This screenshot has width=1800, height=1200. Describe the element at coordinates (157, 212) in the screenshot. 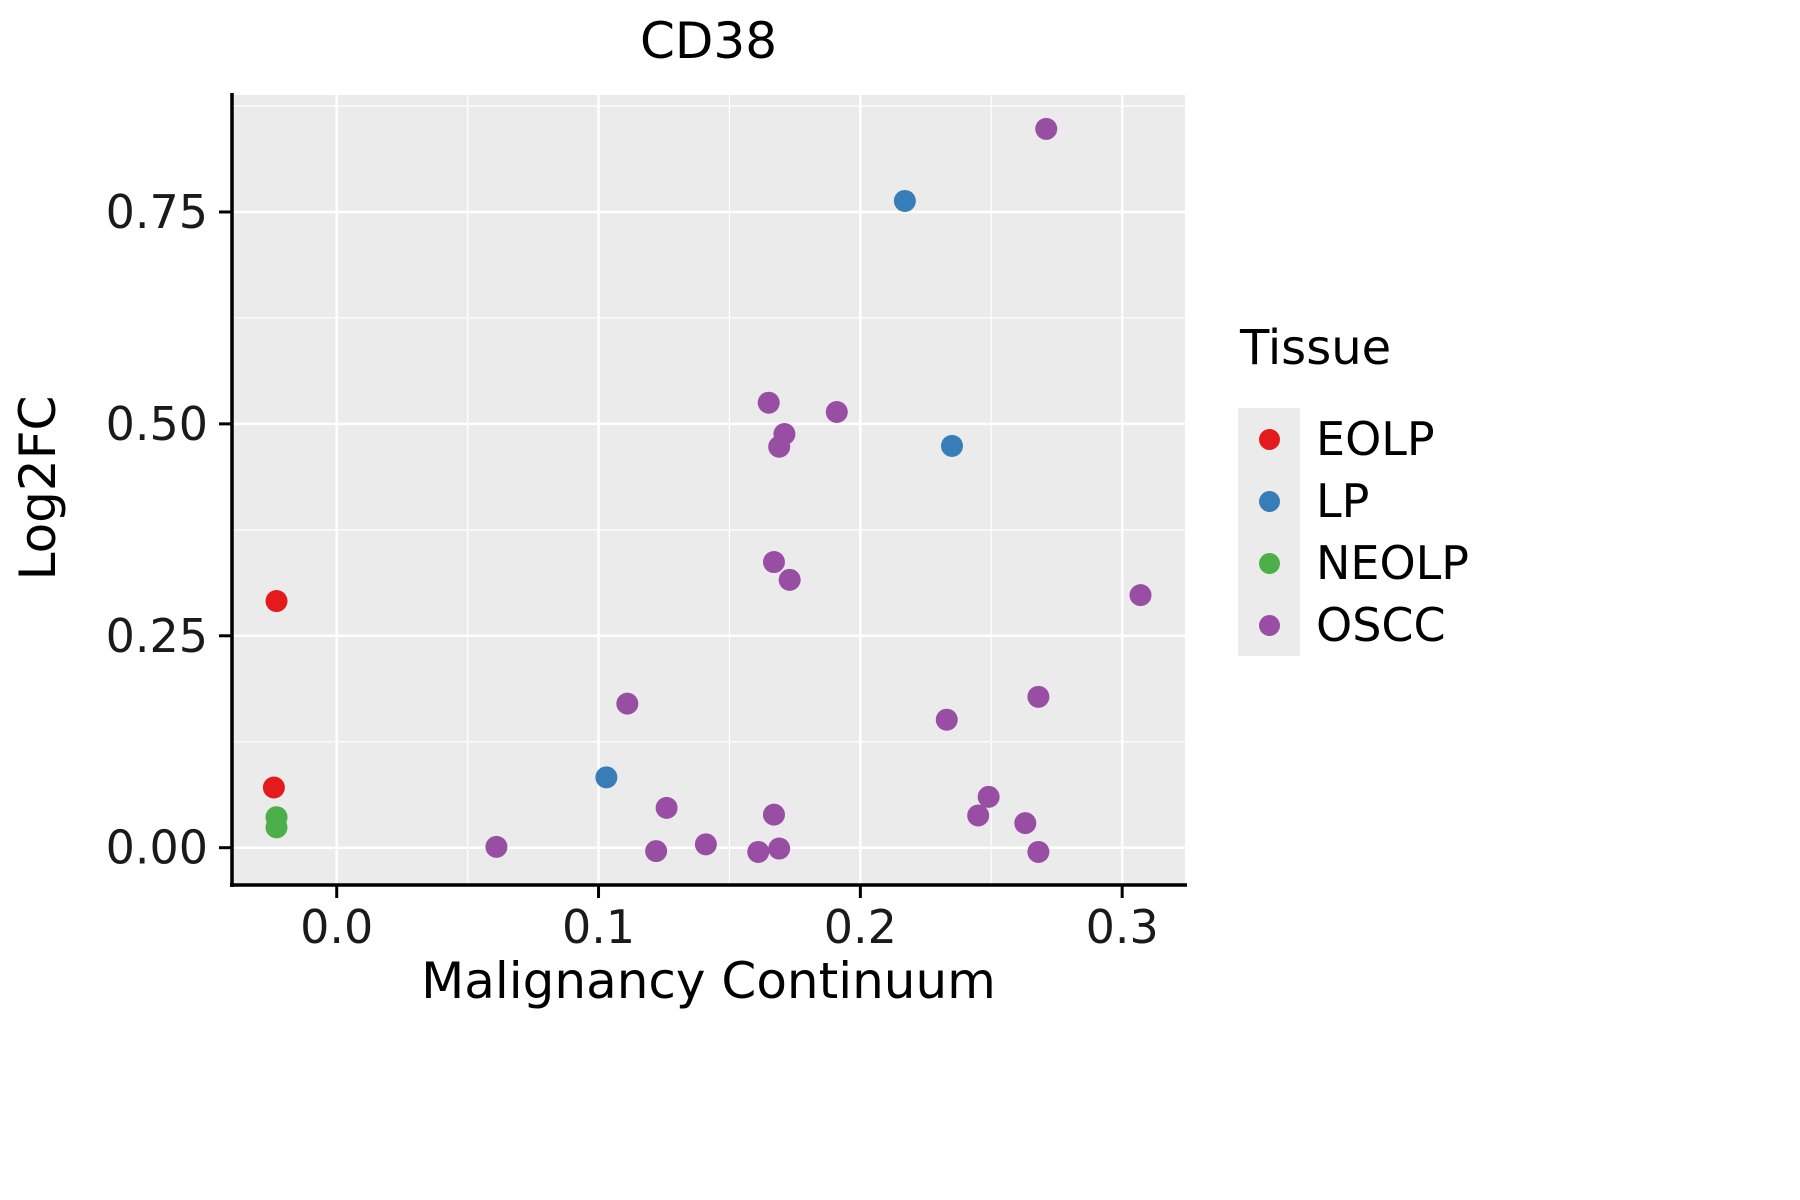

I see `y-tick-label: 0.75` at that location.